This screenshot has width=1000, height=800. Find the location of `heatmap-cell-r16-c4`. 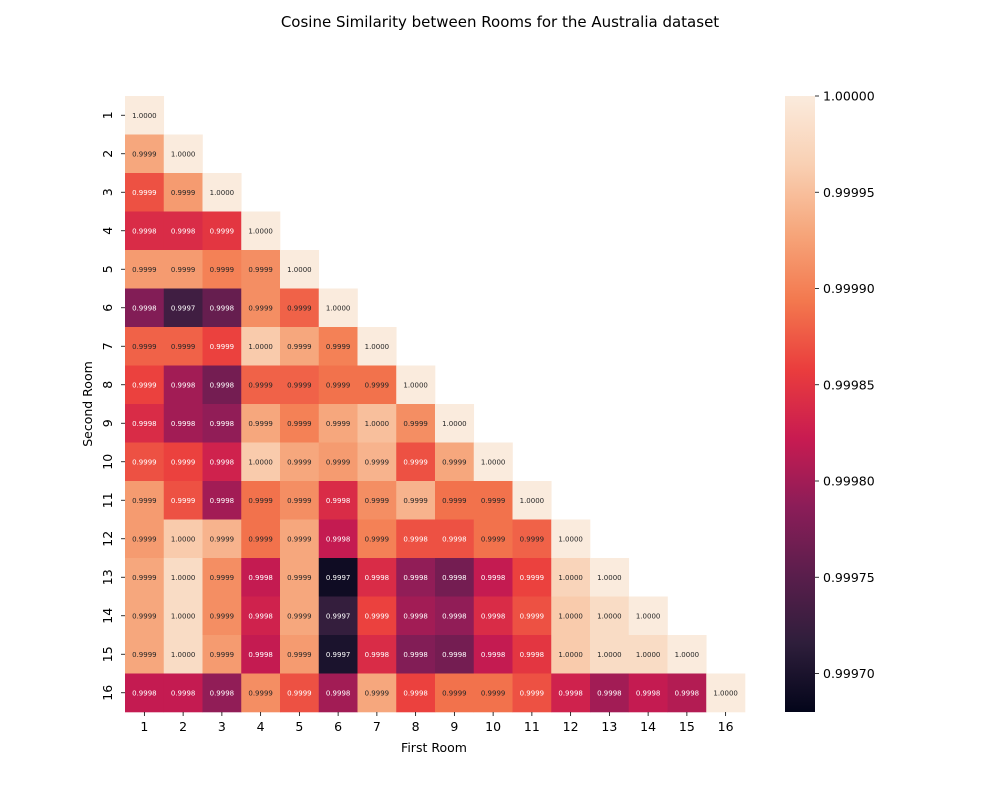

heatmap-cell-r16-c4 is located at coordinates (261, 693).